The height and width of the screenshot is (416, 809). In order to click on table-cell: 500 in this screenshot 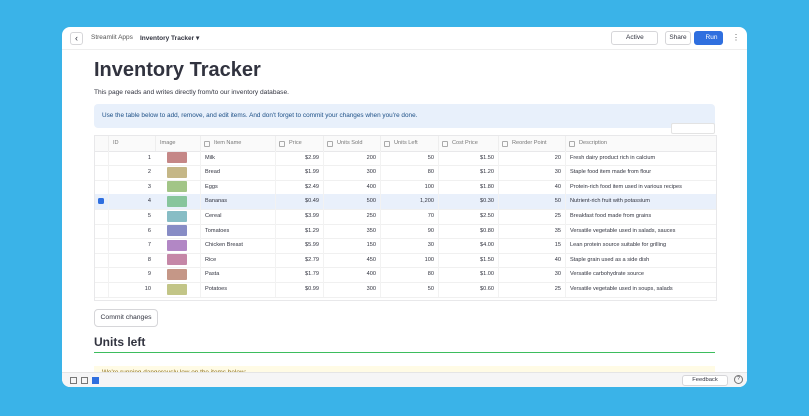, I will do `click(351, 201)`.